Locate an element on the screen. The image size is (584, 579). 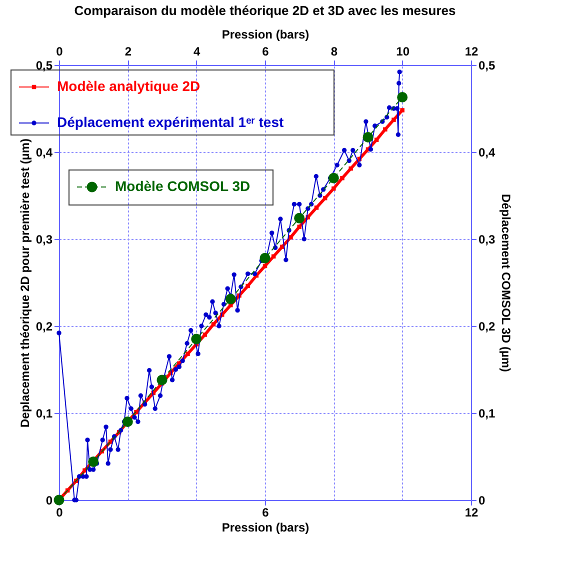
x-tick-label: 6 is located at coordinates (266, 513).